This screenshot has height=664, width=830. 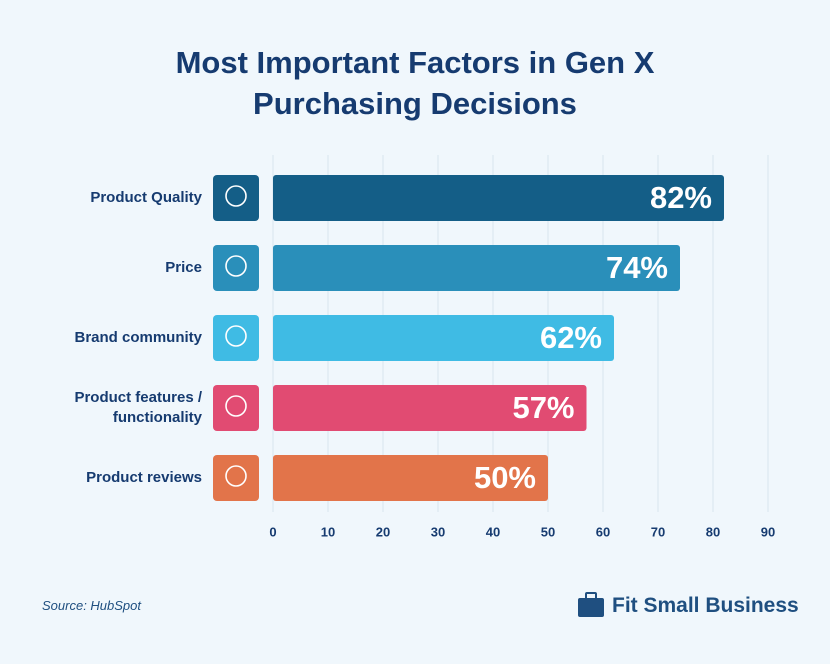 What do you see at coordinates (505, 477) in the screenshot?
I see `value-label: 50%` at bounding box center [505, 477].